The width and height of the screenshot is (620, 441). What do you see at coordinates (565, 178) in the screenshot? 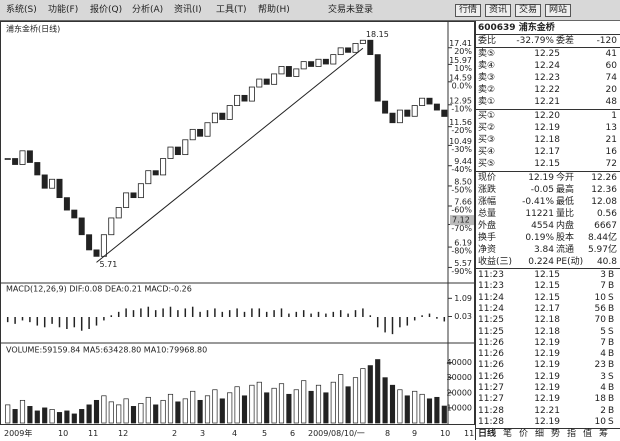
I see `stat-label: 今开` at bounding box center [565, 178].